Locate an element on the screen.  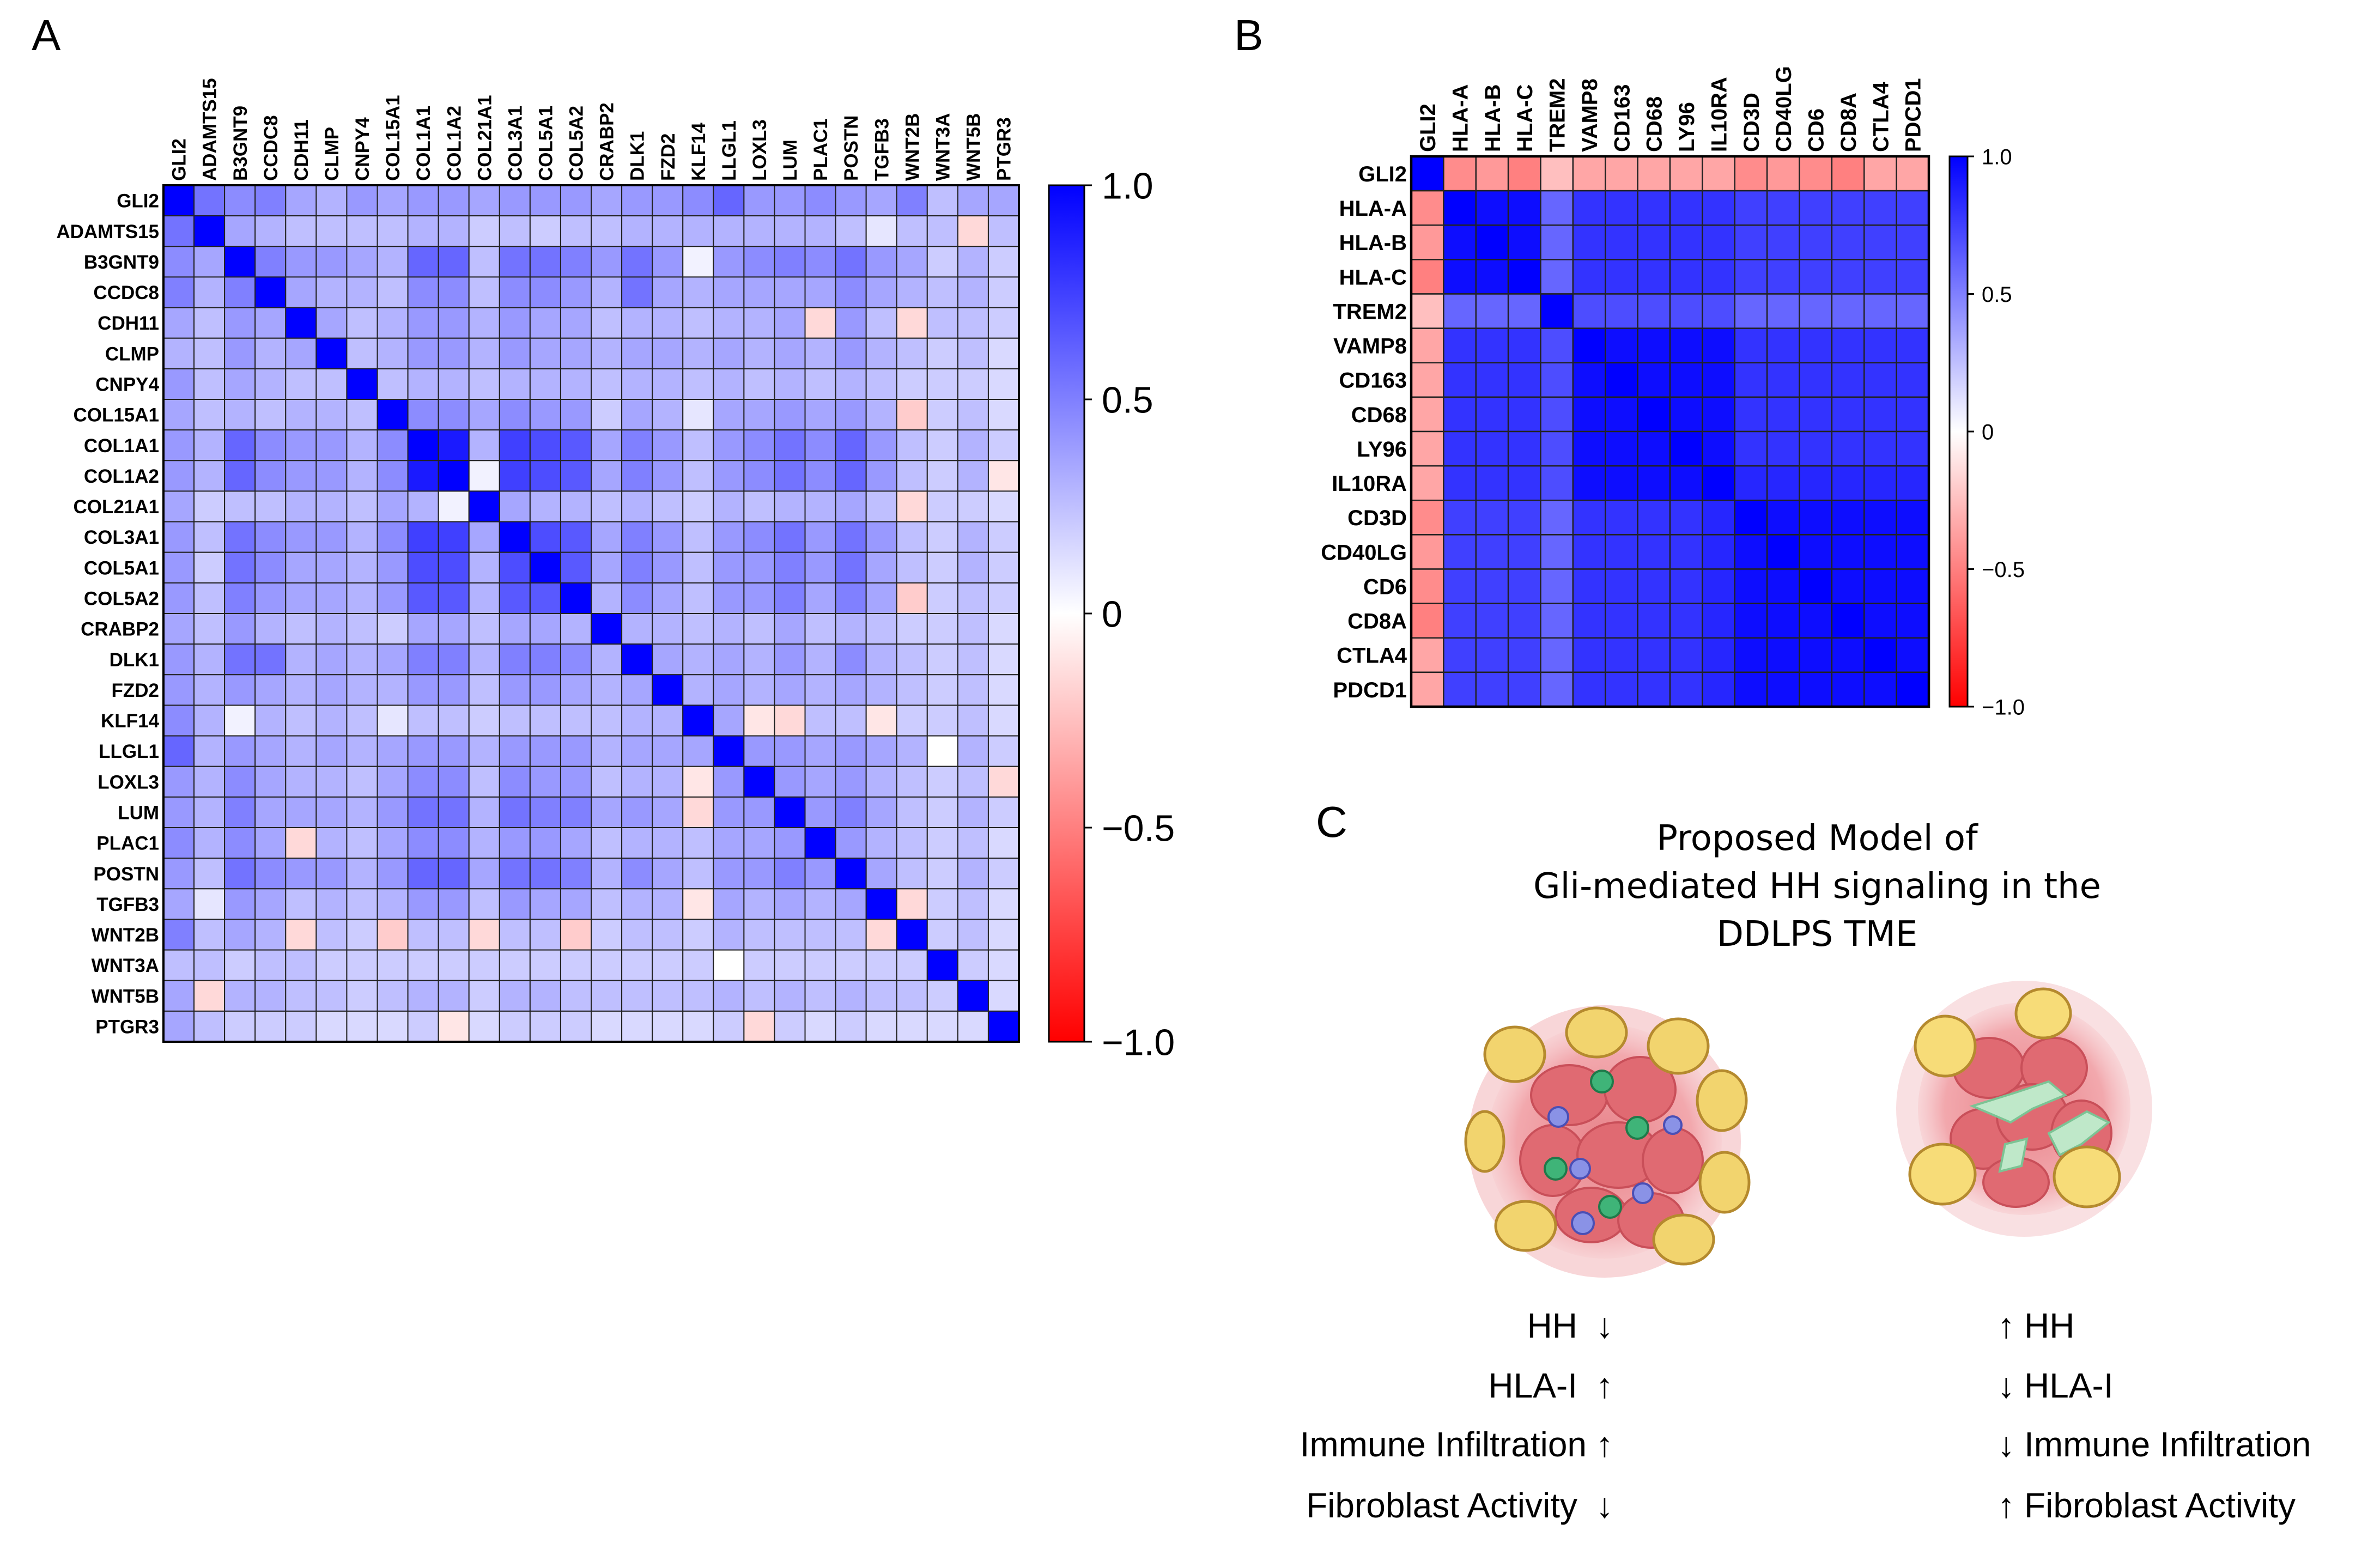
row-label: LLGL1 is located at coordinates (129, 751).